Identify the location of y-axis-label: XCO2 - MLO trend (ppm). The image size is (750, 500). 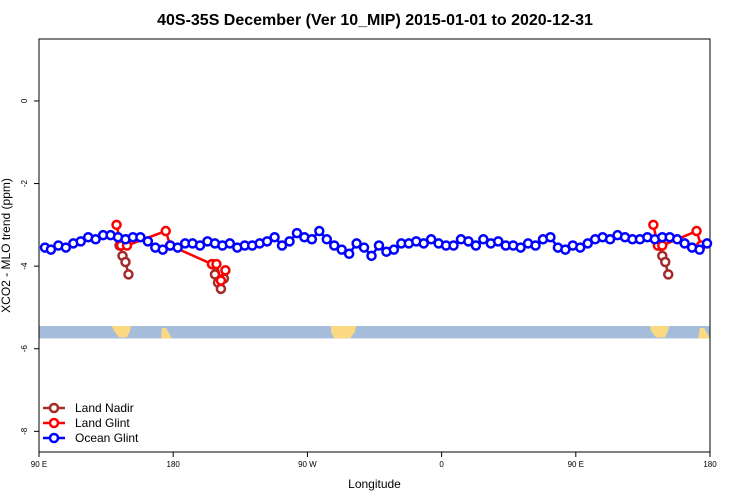
(6, 245).